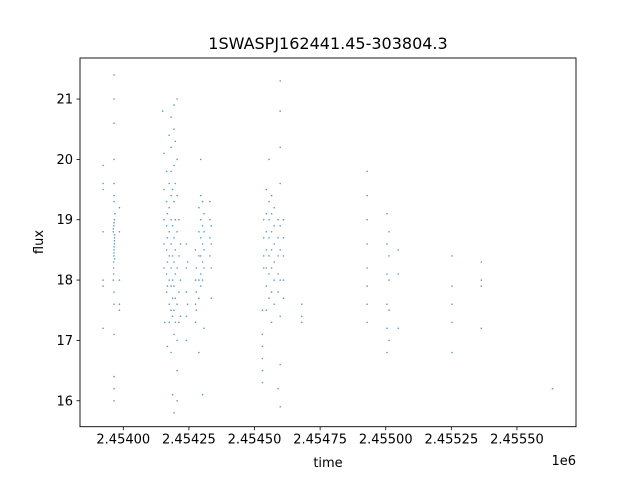  I want to click on y-tick-label: 16, so click(64, 401).